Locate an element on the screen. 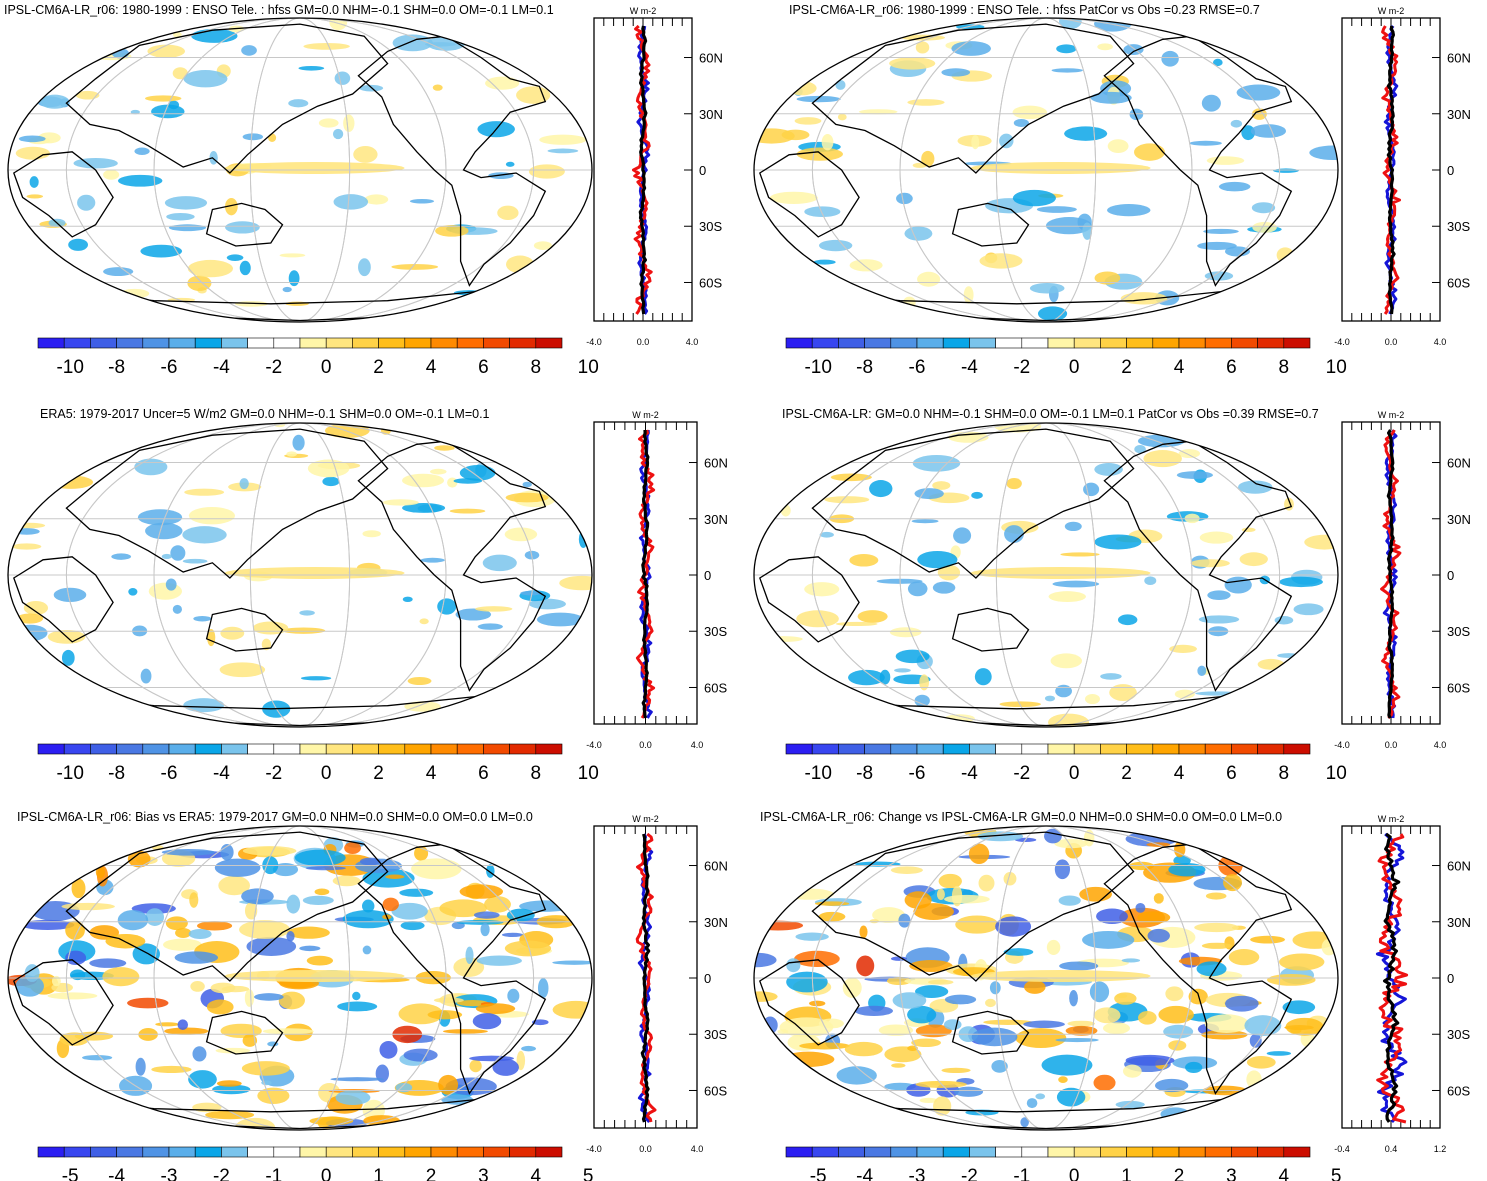 Image resolution: width=1487 pixels, height=1181 pixels. profile-x-label: -4.0 is located at coordinates (1342, 342).